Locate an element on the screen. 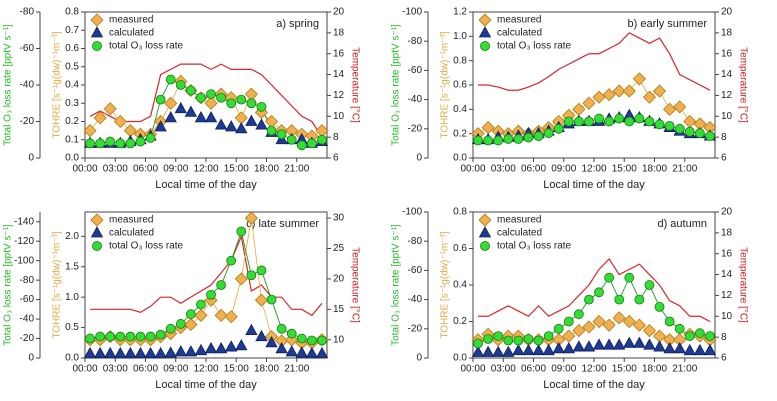  y3-tick-label: -100 is located at coordinates (412, 212).